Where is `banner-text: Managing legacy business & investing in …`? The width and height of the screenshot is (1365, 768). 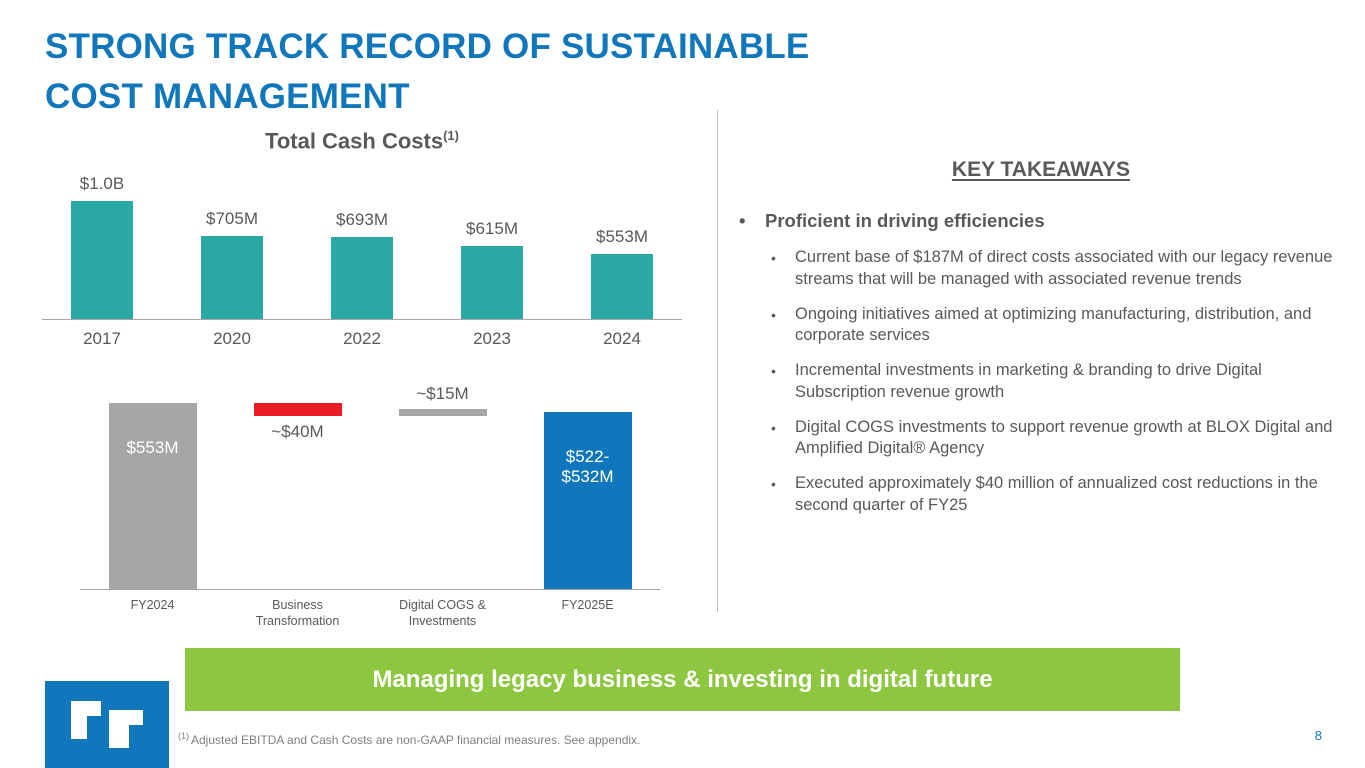 banner-text: Managing legacy business & investing in … is located at coordinates (682, 679).